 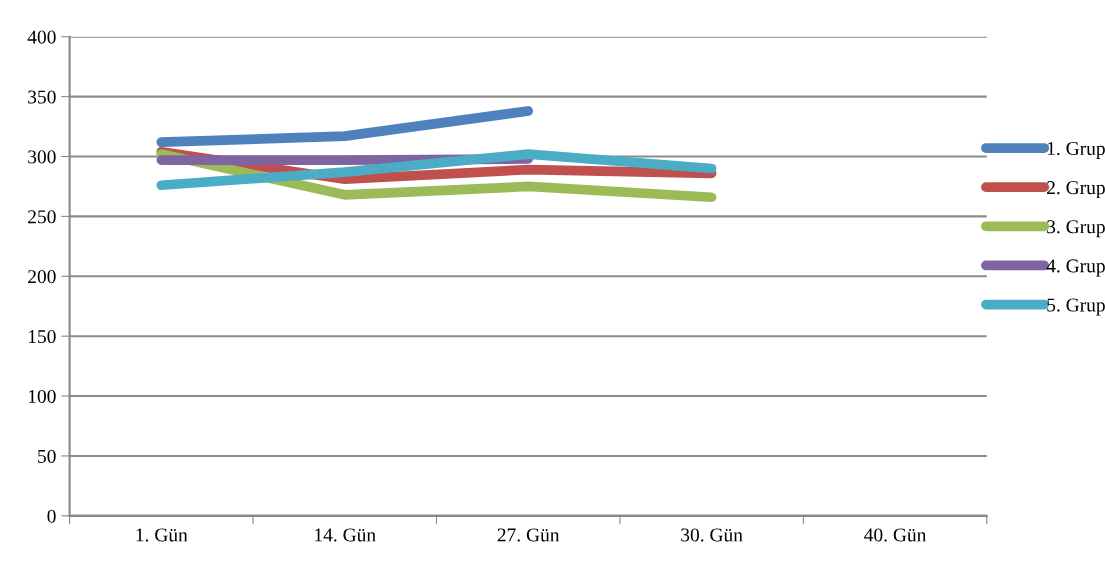 I want to click on y-tick-label: 400, so click(x=41, y=37).